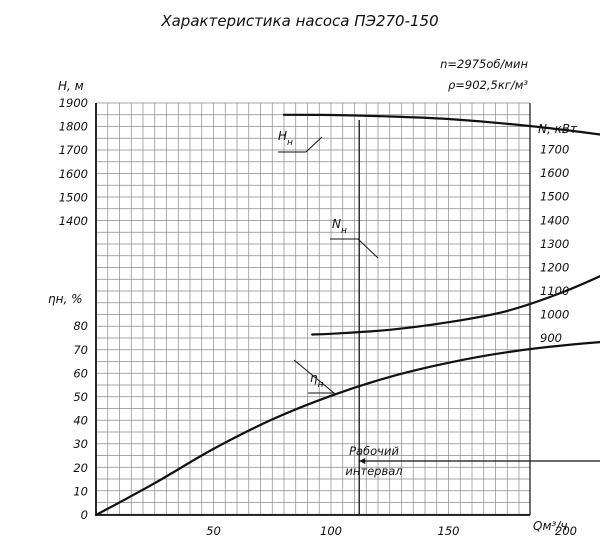  Describe the element at coordinates (362, 461) in the screenshot. I see `interval-arrow-left` at that location.